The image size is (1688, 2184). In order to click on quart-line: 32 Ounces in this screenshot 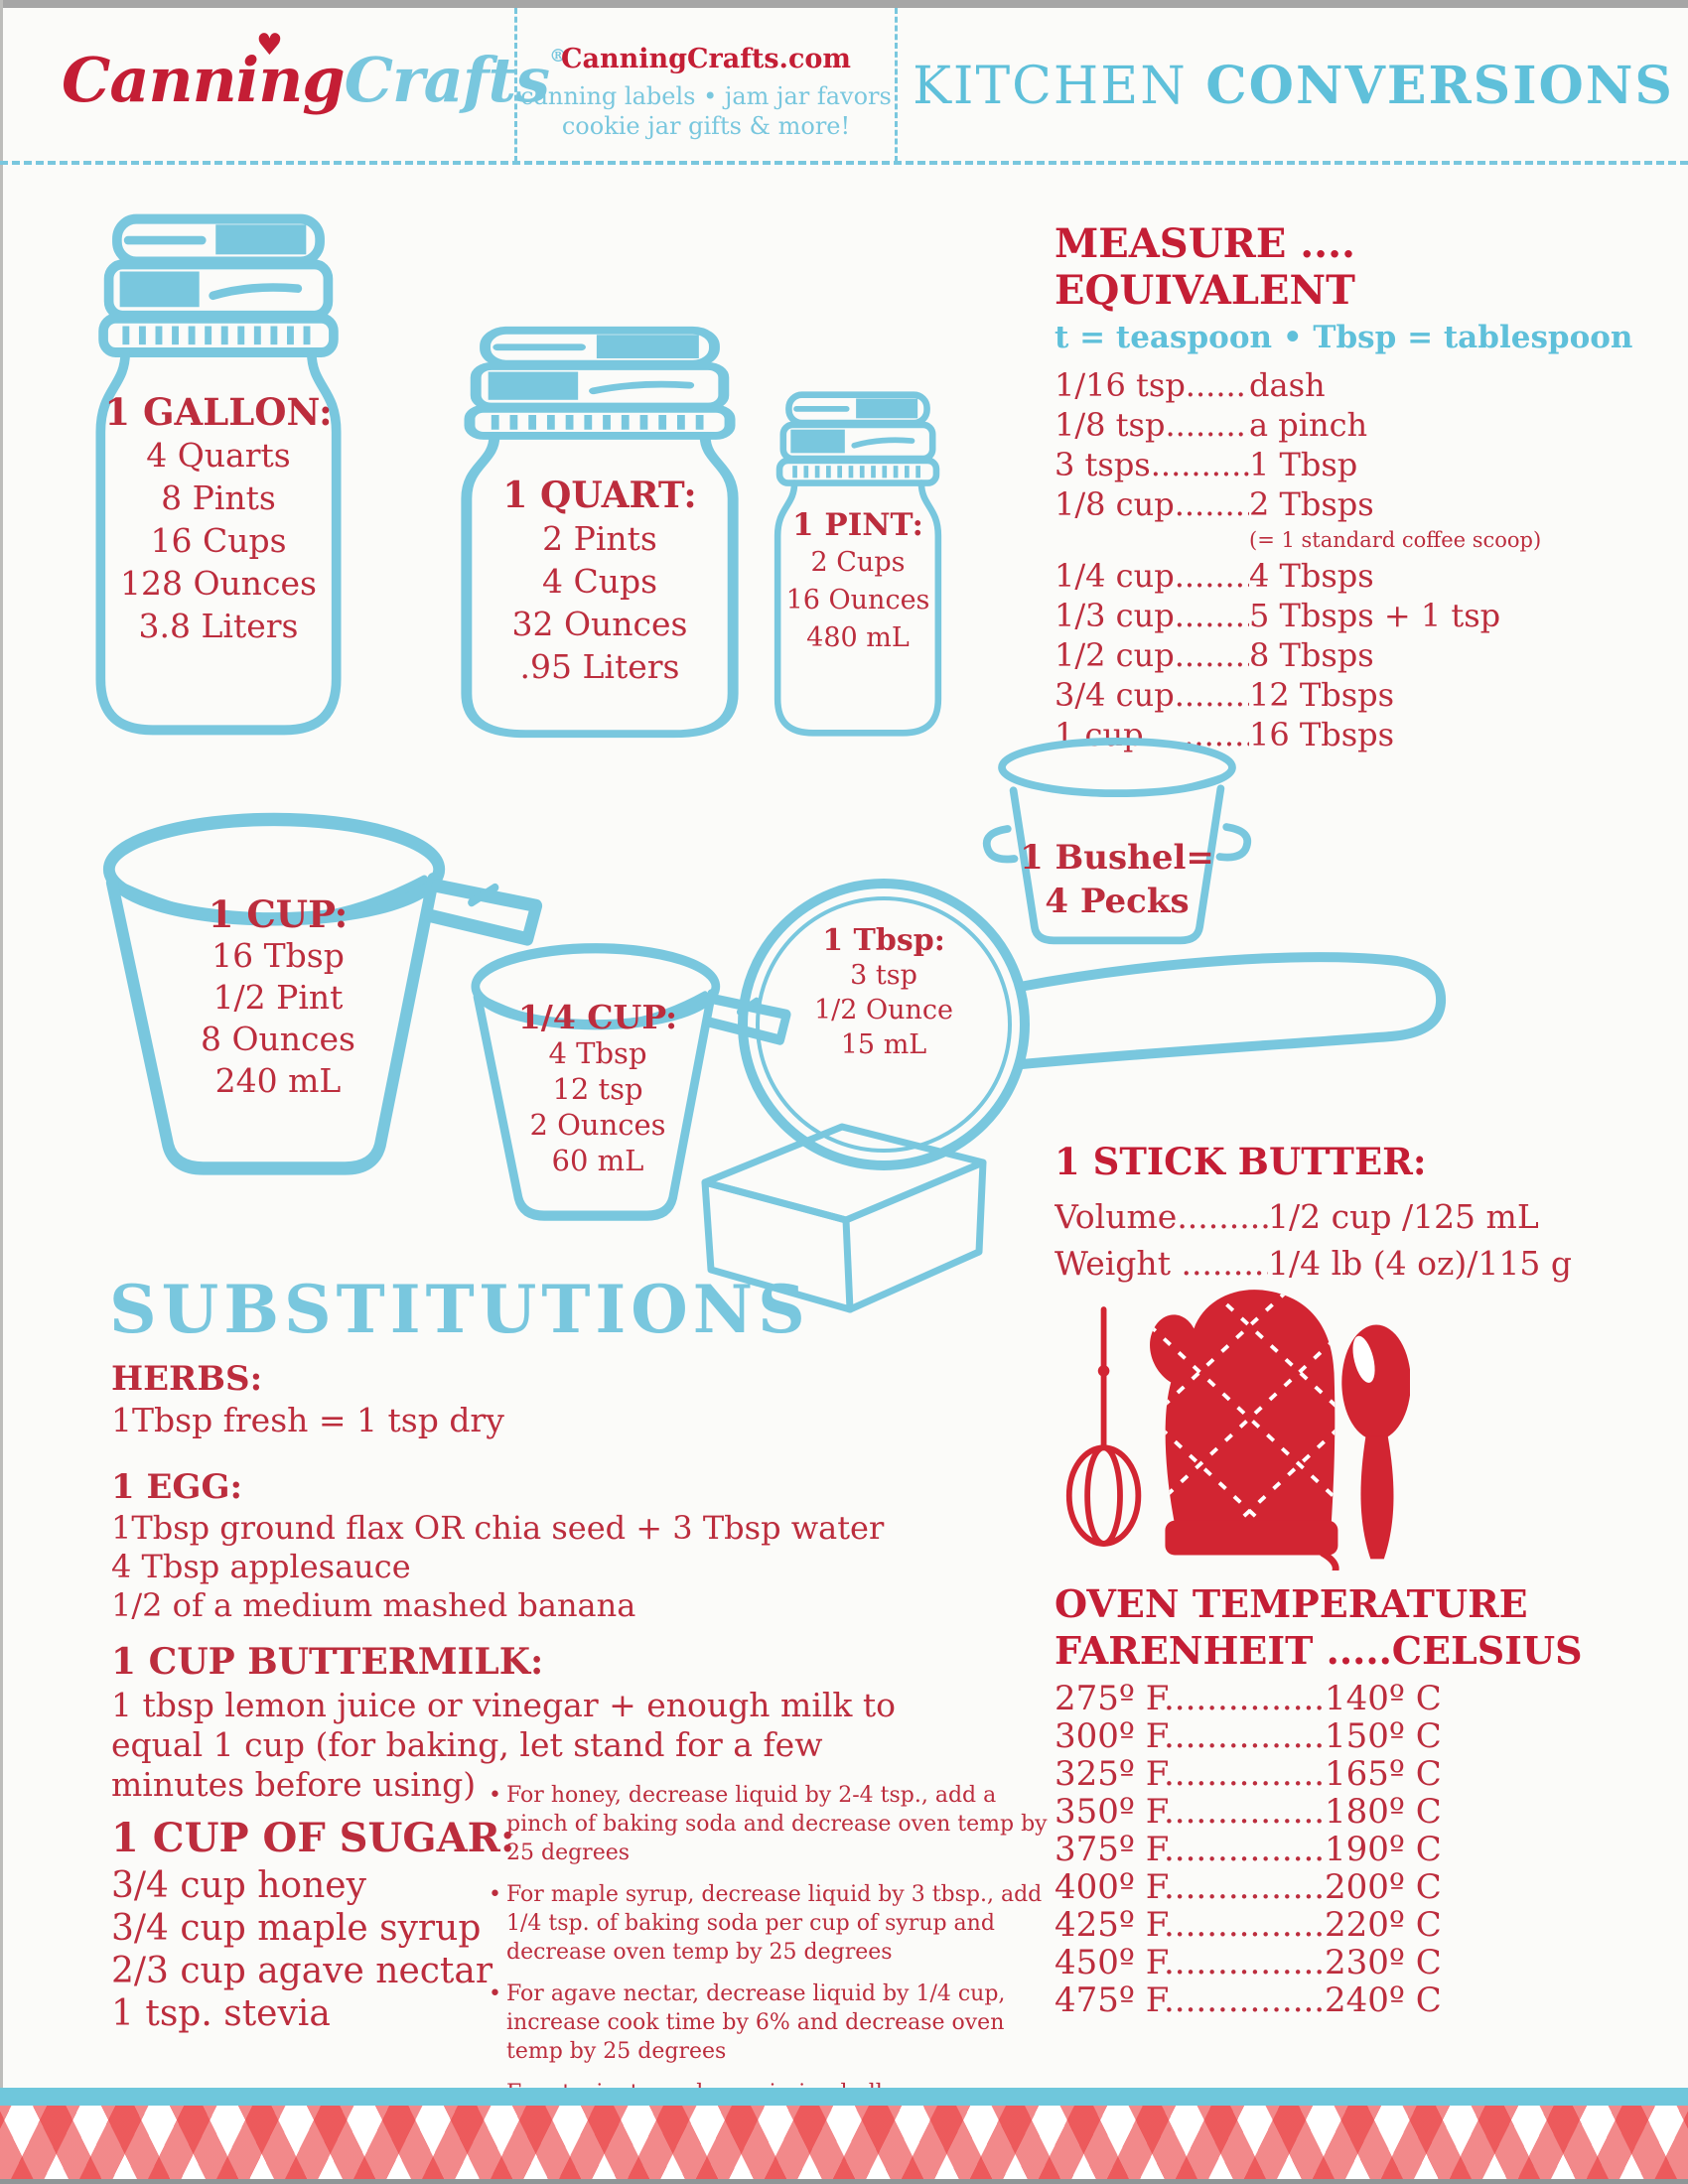, I will do `click(599, 624)`.